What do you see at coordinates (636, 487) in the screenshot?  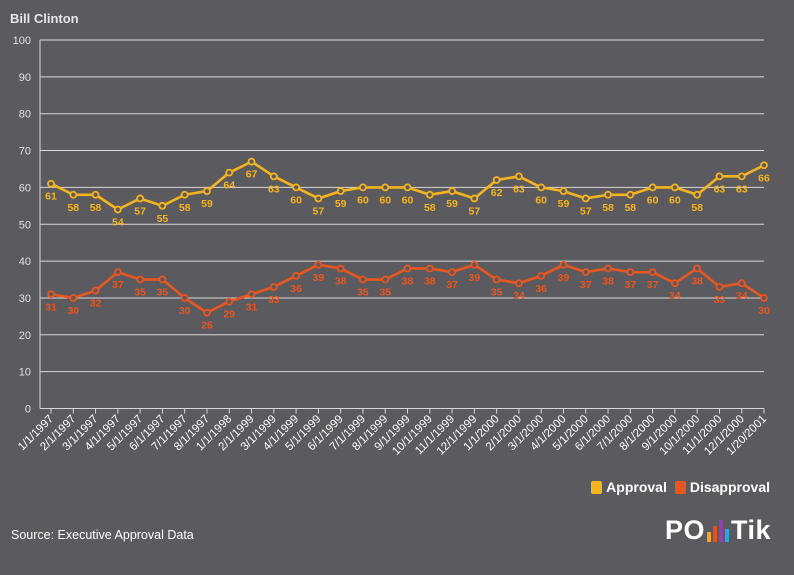 I see `legend-label-approval: Approval` at bounding box center [636, 487].